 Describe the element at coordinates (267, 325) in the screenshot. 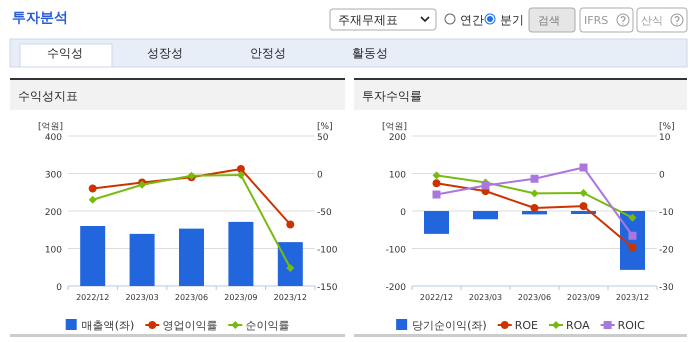

I see `legend-label: 순이익률` at that location.